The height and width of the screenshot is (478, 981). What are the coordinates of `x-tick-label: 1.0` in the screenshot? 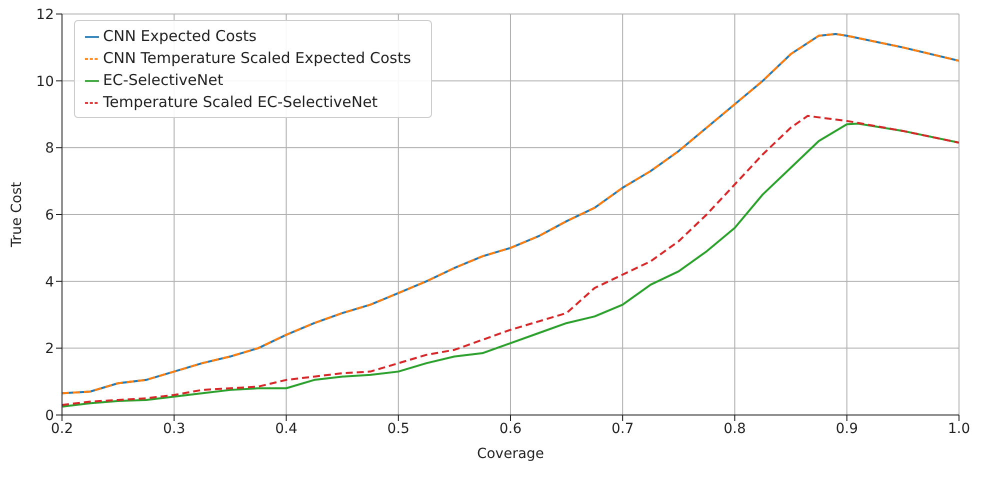 It's located at (959, 428).